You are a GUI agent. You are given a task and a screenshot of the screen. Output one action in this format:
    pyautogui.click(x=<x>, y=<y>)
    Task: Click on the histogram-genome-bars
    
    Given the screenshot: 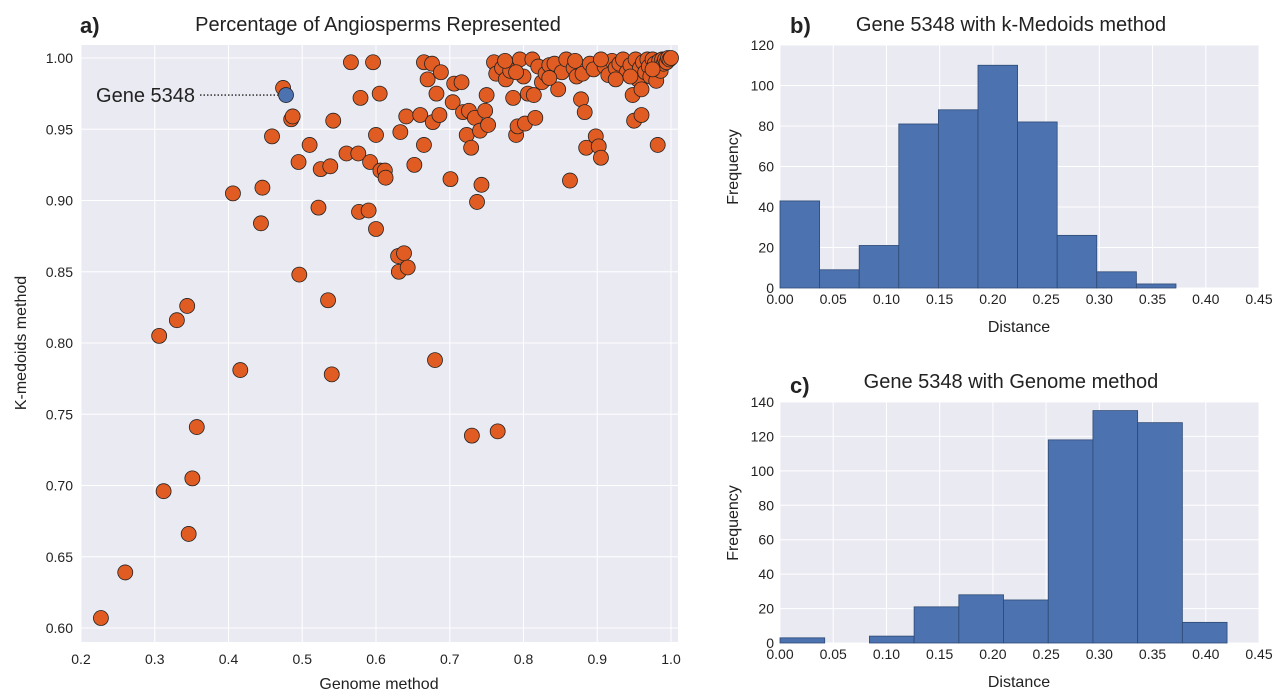 What is the action you would take?
    pyautogui.click(x=1003, y=527)
    